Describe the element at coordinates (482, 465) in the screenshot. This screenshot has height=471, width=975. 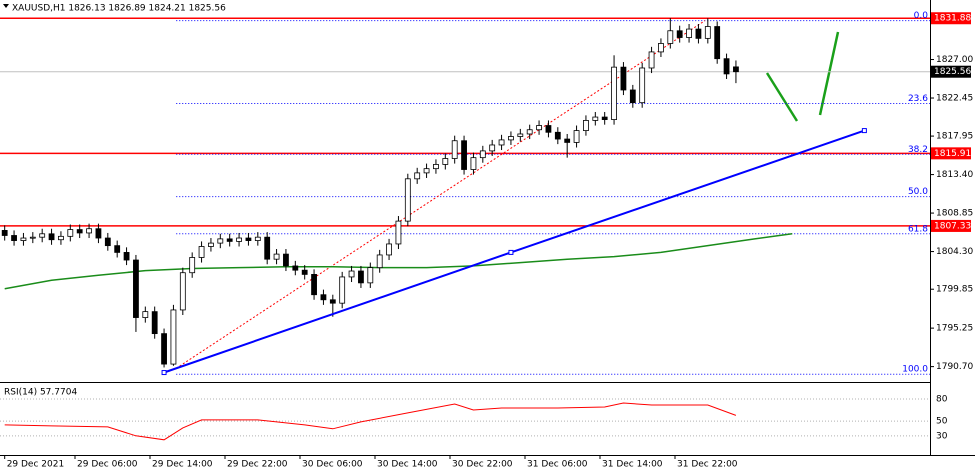
I see `x-tick-label: 30 Dec 22:00` at that location.